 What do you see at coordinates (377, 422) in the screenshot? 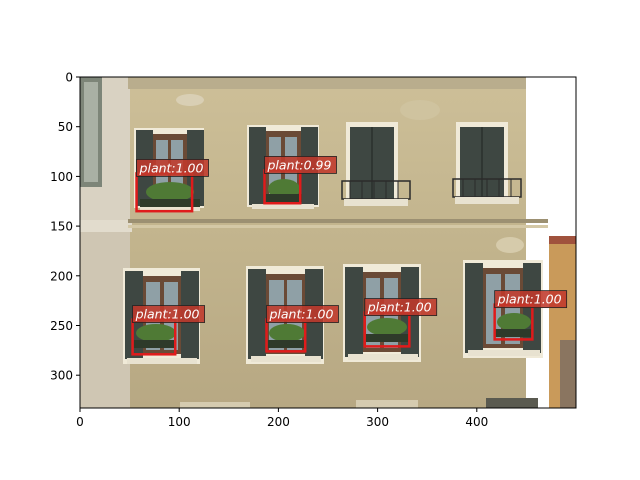
I see `x-tick-label: 300` at bounding box center [377, 422].